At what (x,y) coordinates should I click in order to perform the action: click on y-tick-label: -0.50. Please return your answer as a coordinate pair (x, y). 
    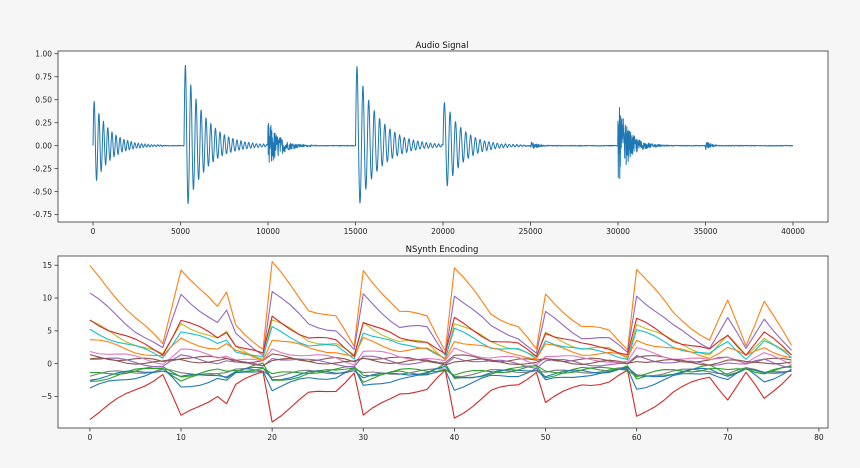
    Looking at the image, I should click on (43, 191).